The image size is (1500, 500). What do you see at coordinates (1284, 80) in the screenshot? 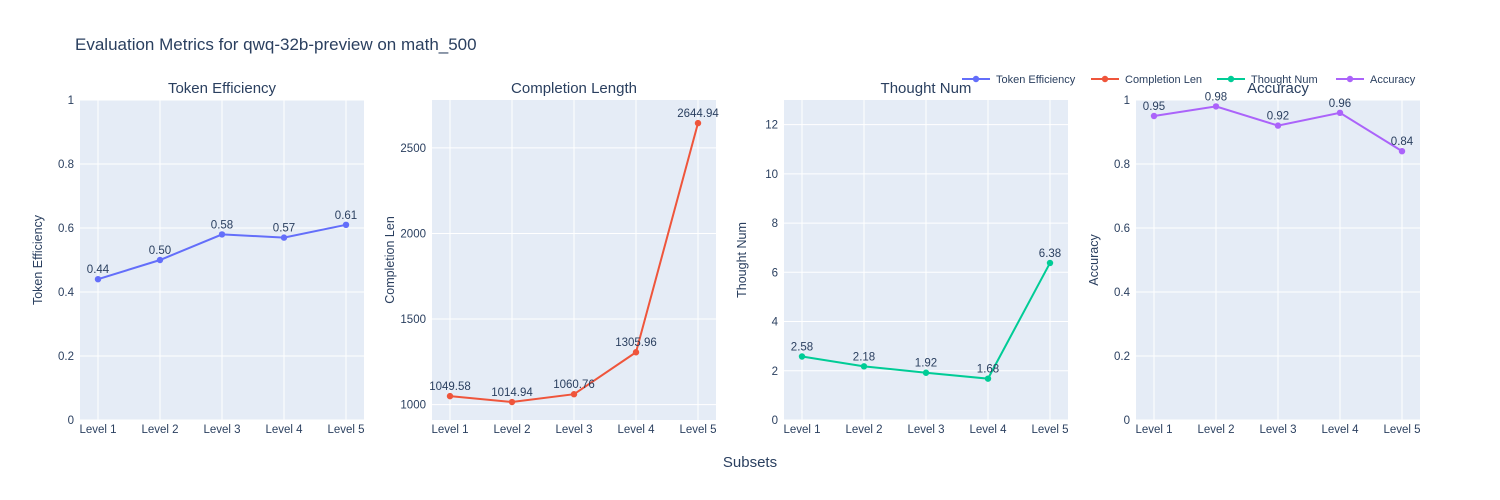
I see `legend-label: Thought Num` at bounding box center [1284, 80].